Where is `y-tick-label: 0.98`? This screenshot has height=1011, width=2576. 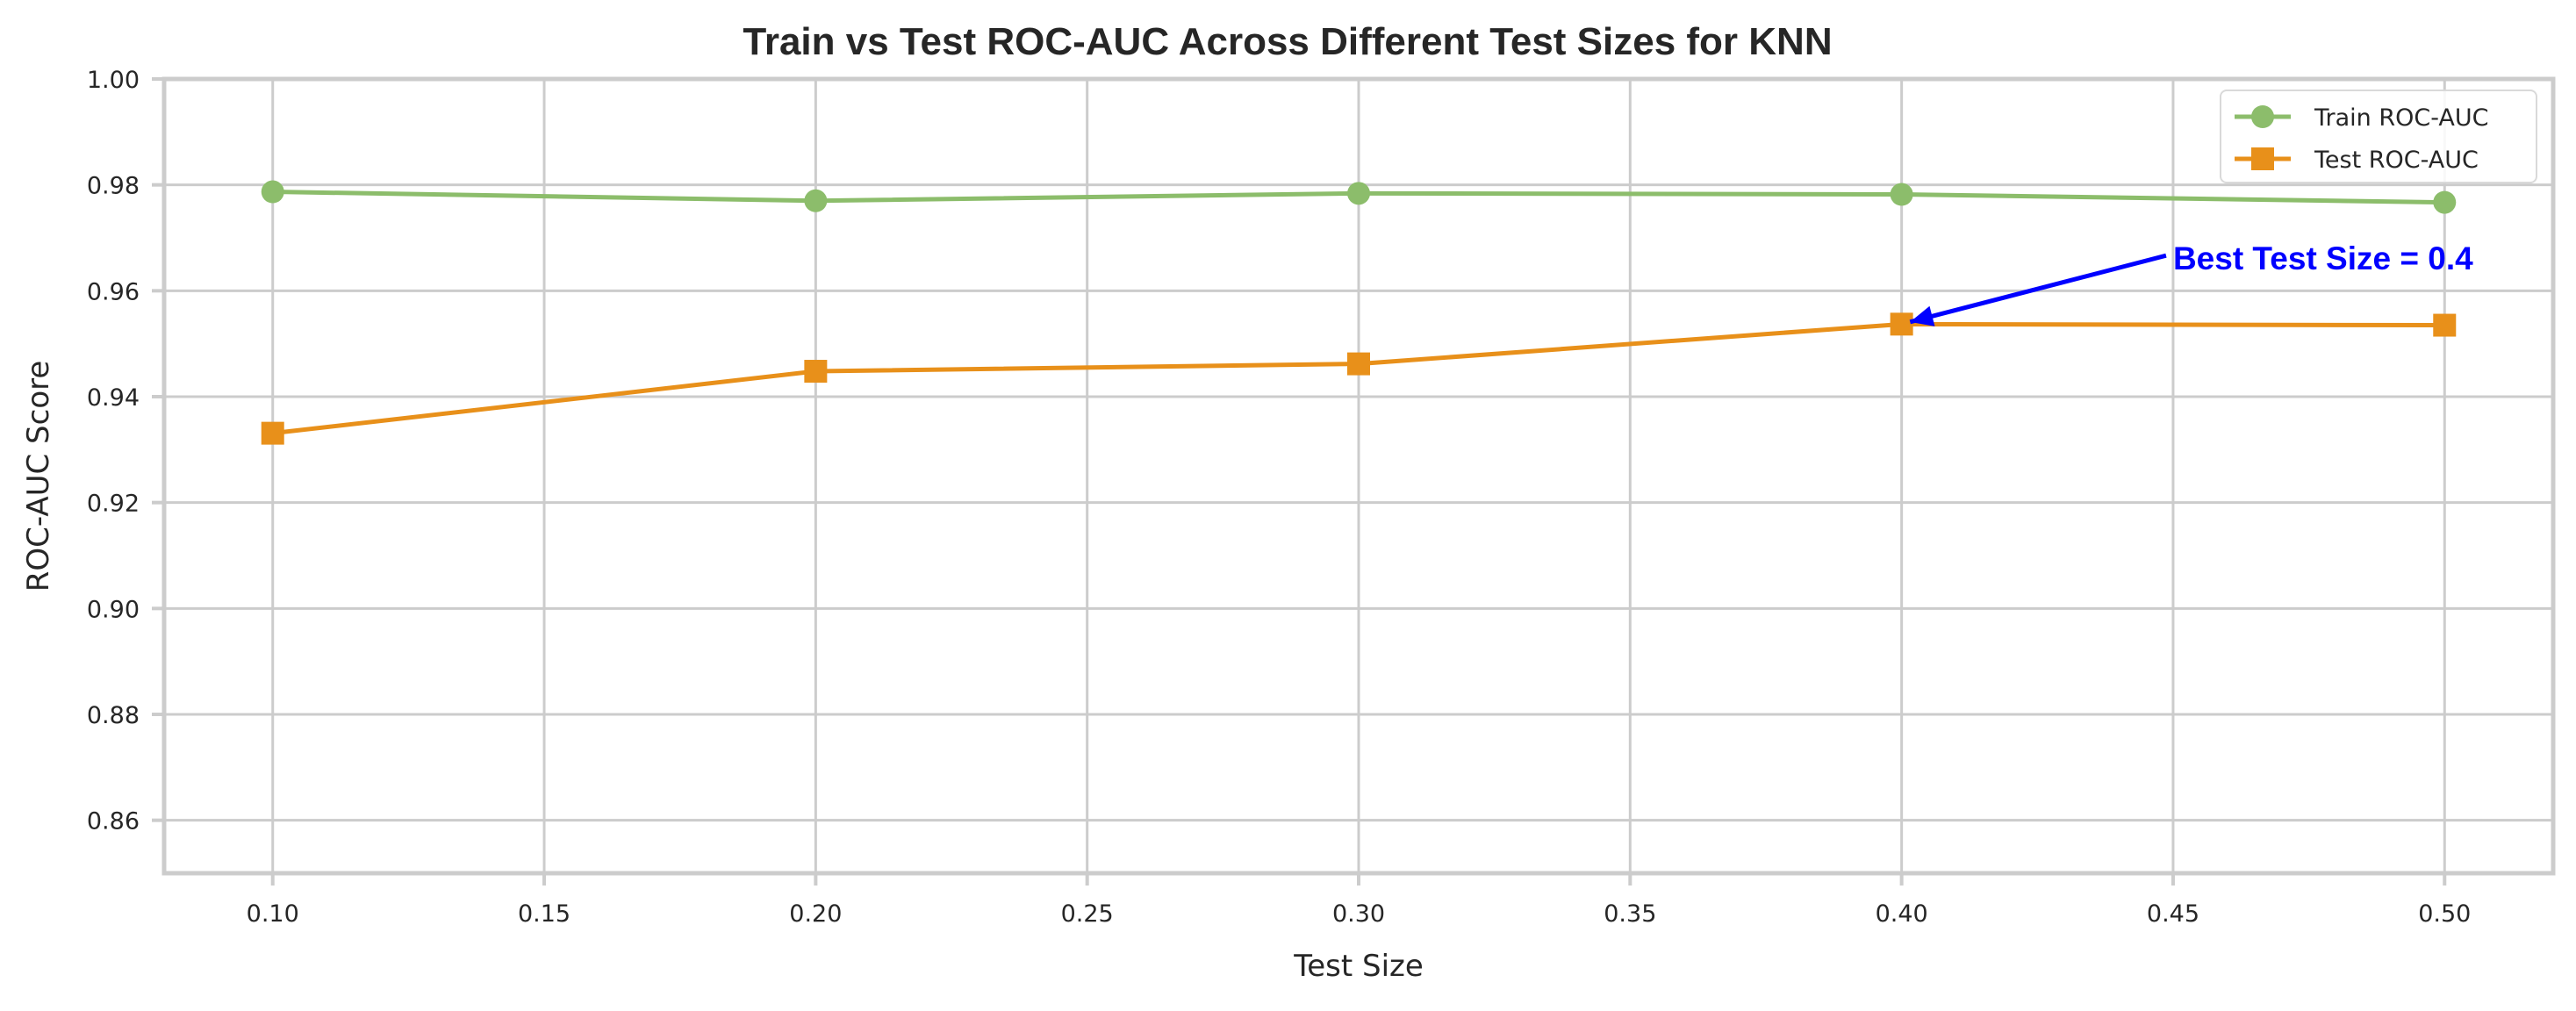
y-tick-label: 0.98 is located at coordinates (114, 186).